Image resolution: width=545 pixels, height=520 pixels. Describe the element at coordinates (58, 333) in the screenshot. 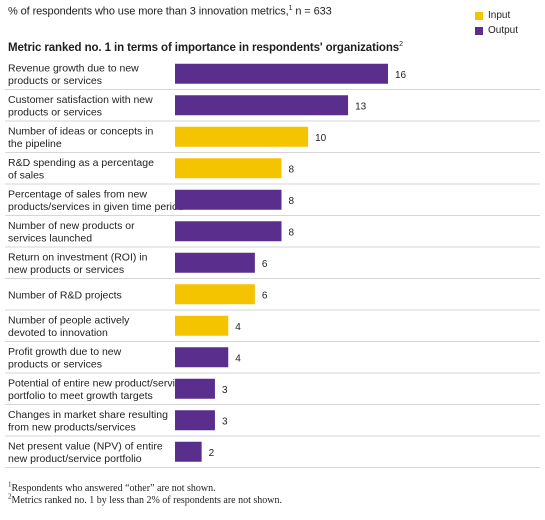

I see `row-label-line: devoted to innovation` at that location.